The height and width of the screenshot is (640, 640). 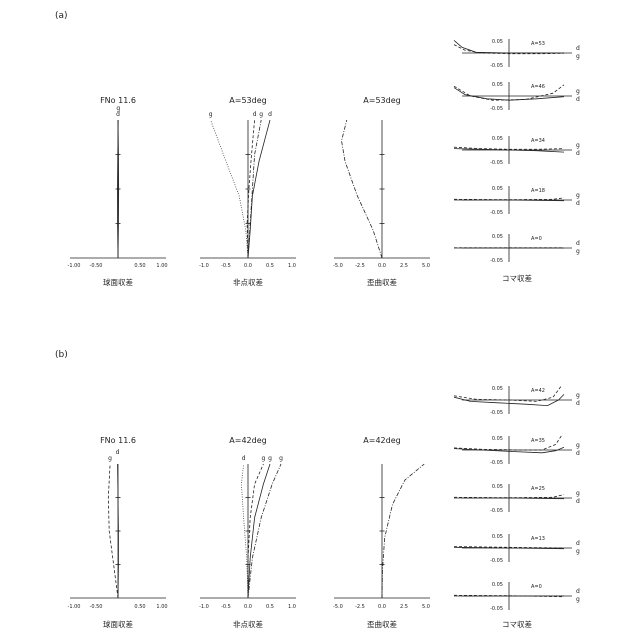 I want to click on spherical-tick-label: 0.50, so click(x=139, y=607).